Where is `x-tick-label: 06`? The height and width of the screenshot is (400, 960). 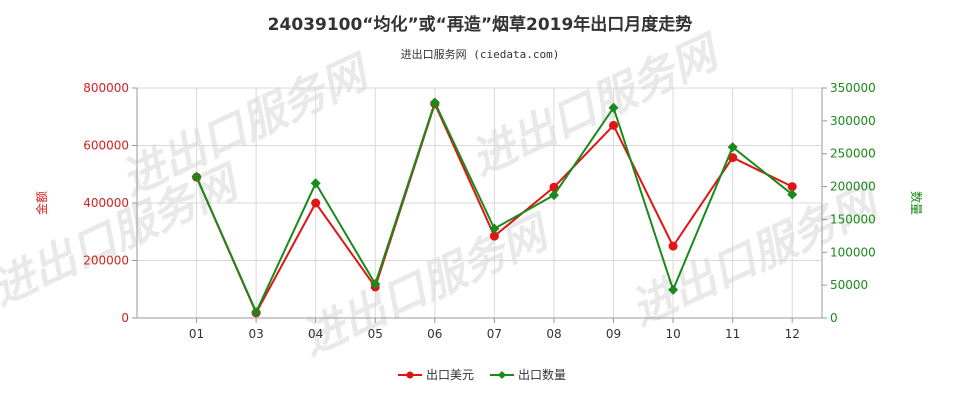
x-tick-label: 06 is located at coordinates (434, 334).